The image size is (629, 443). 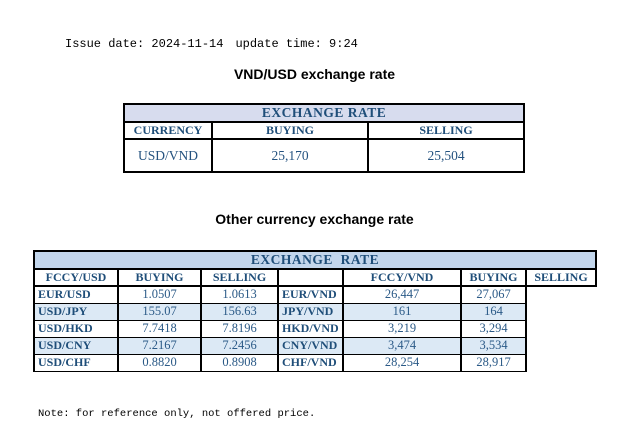 What do you see at coordinates (493, 277) in the screenshot?
I see `column-header-buying-vnd: BUYING` at bounding box center [493, 277].